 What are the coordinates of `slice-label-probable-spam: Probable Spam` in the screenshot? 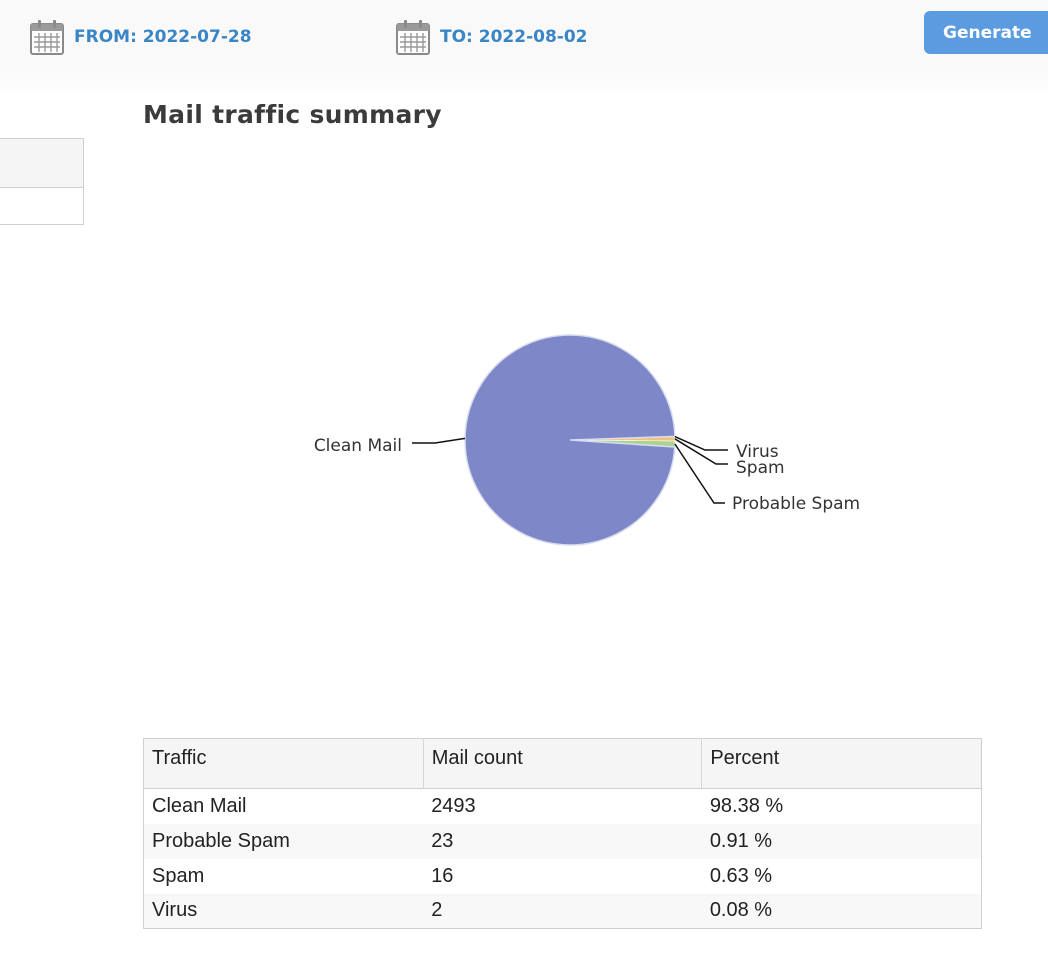 It's located at (796, 504).